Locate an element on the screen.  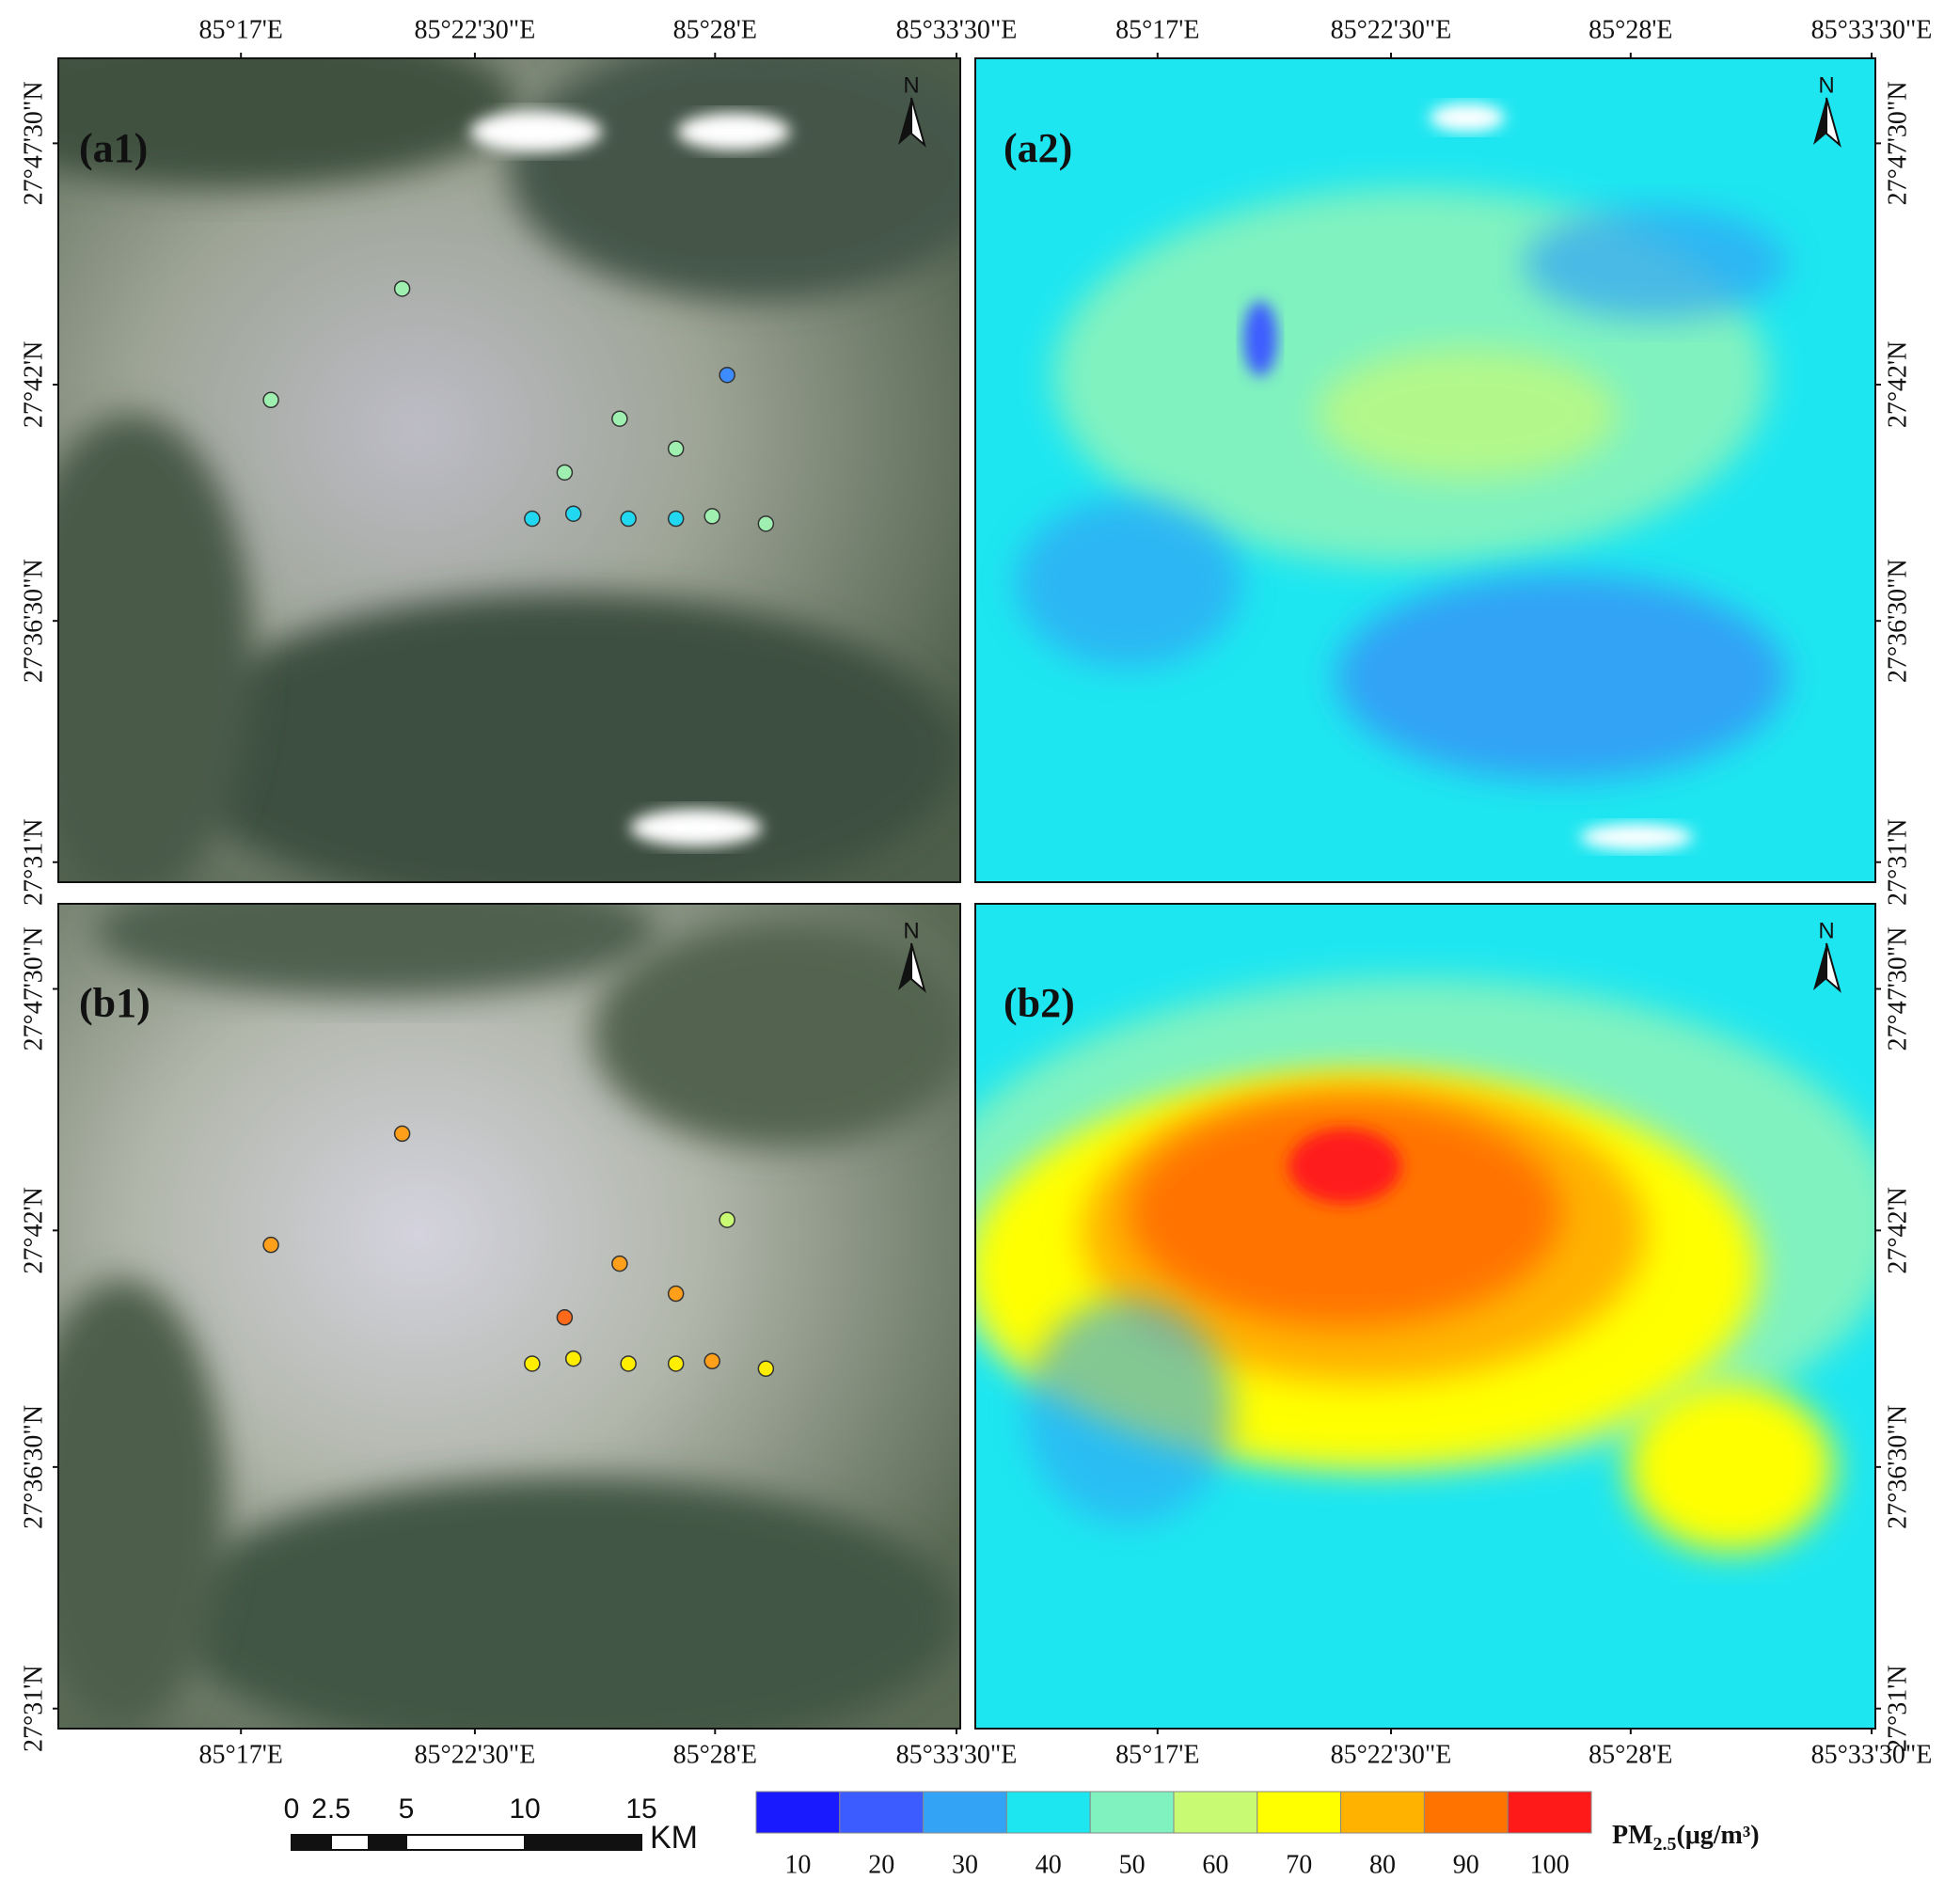
legend-title: PM2.5(μg/m³) is located at coordinates (1686, 1837).